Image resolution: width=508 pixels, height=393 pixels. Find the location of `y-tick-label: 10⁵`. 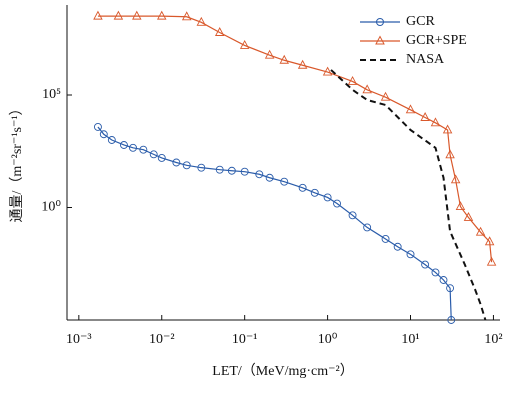

y-tick-label: 10⁵ is located at coordinates (51, 94).